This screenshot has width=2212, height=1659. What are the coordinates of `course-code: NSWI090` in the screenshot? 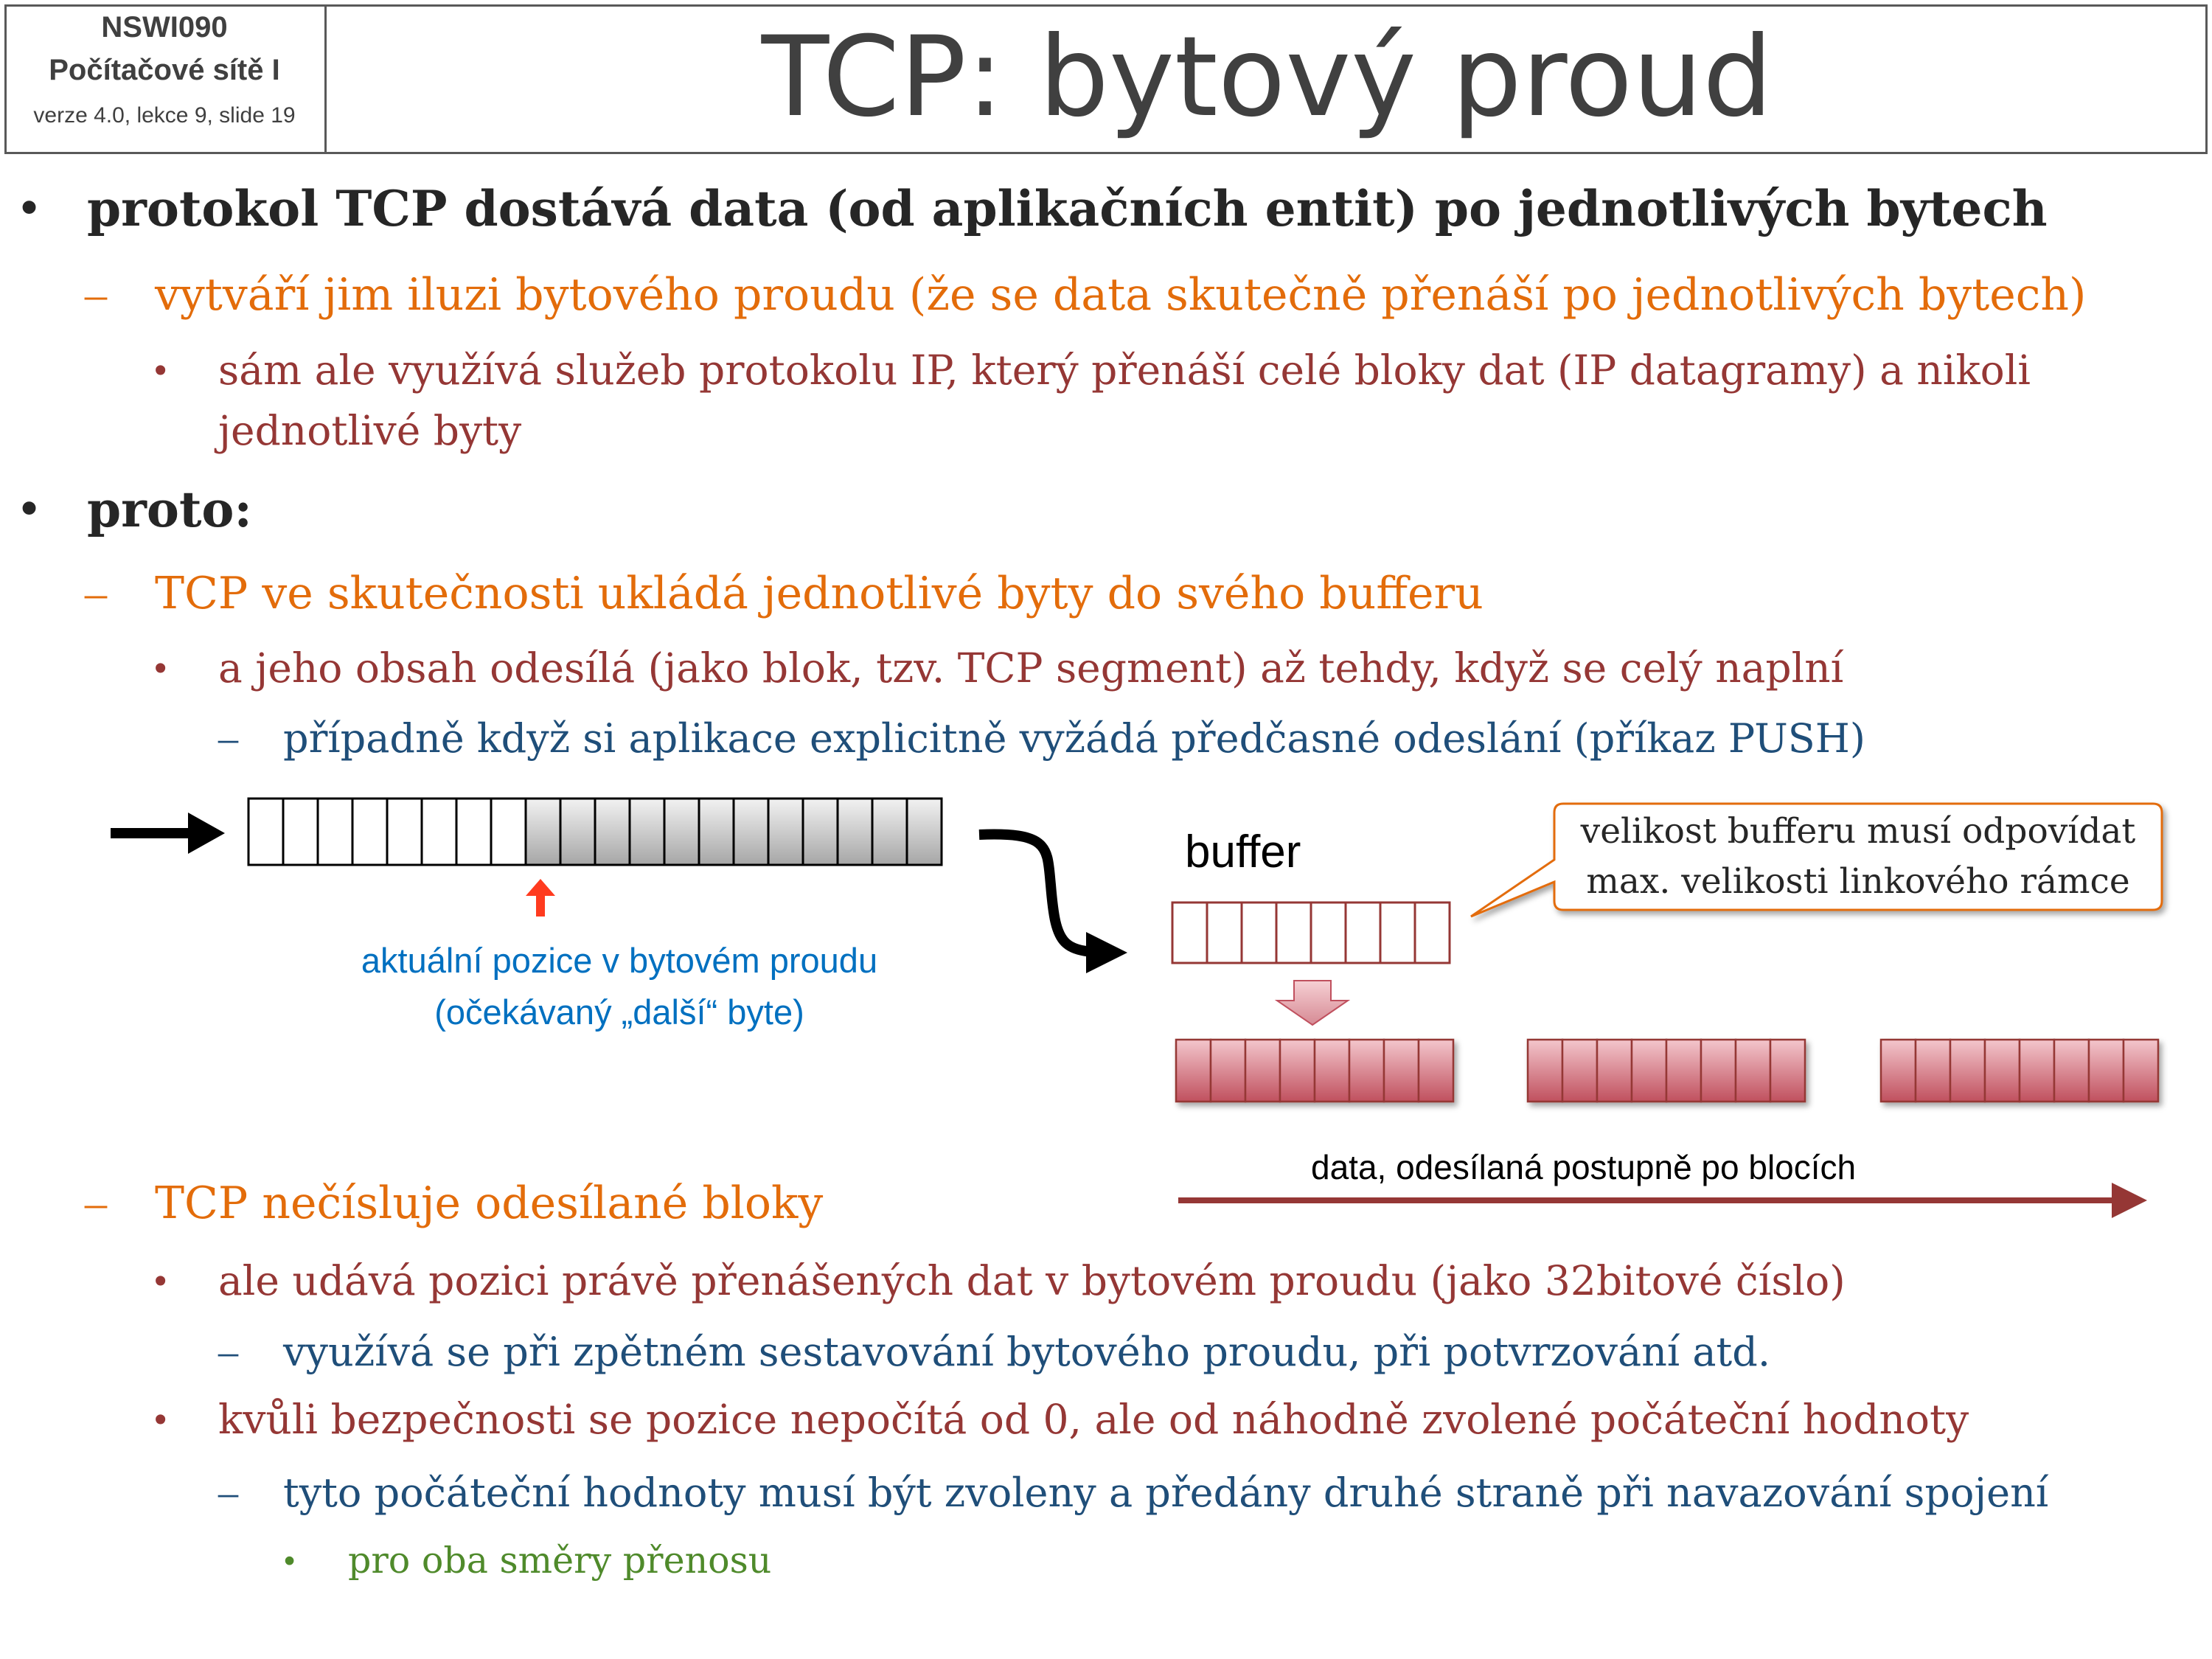 It's located at (164, 27).